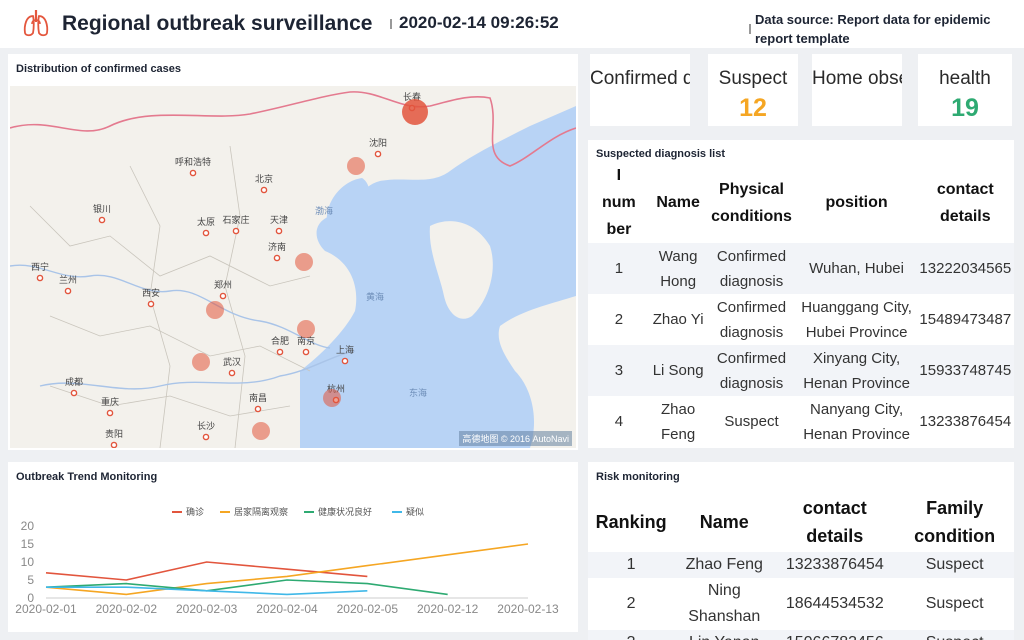 This screenshot has width=1024, height=640. Describe the element at coordinates (375, 297) in the screenshot. I see `map-sea-label: 黄海` at that location.